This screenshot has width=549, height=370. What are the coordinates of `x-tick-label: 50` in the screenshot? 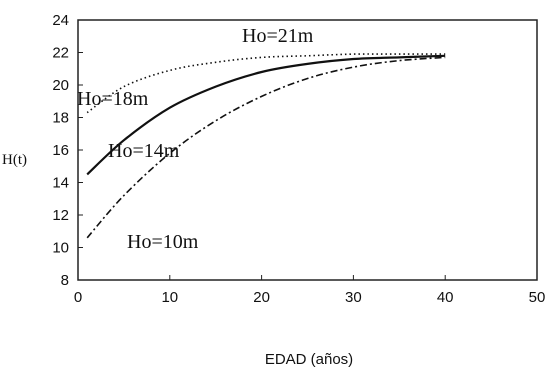 It's located at (537, 297).